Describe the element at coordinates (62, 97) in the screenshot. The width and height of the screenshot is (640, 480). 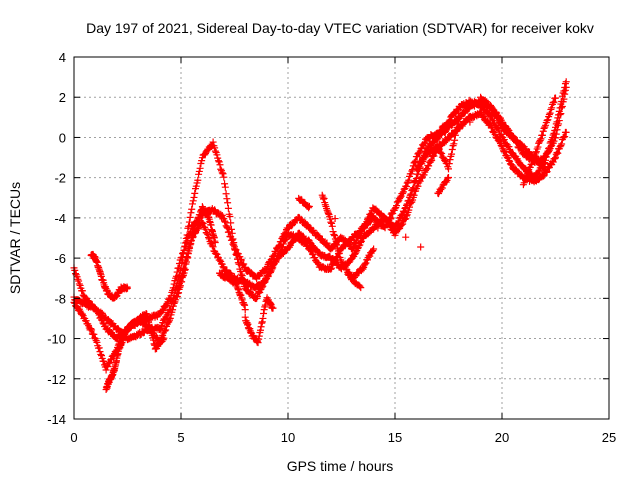
I see `y-tick-label: 2` at that location.